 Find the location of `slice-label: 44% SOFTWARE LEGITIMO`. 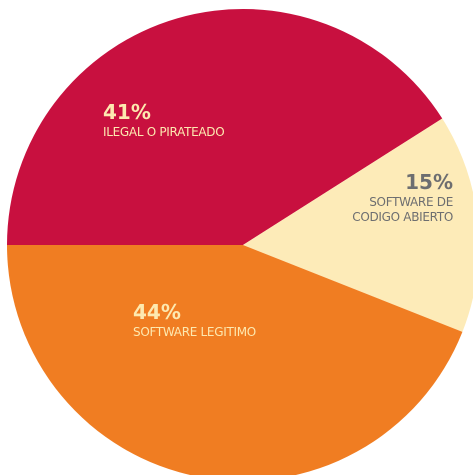

slice-label: 44% SOFTWARE LEGITIMO is located at coordinates (194, 320).